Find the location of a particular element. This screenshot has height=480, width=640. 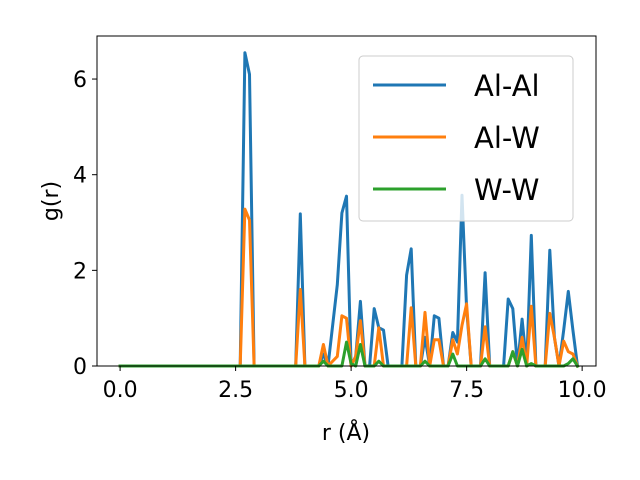

x-tick-label: 2.5 is located at coordinates (235, 390).